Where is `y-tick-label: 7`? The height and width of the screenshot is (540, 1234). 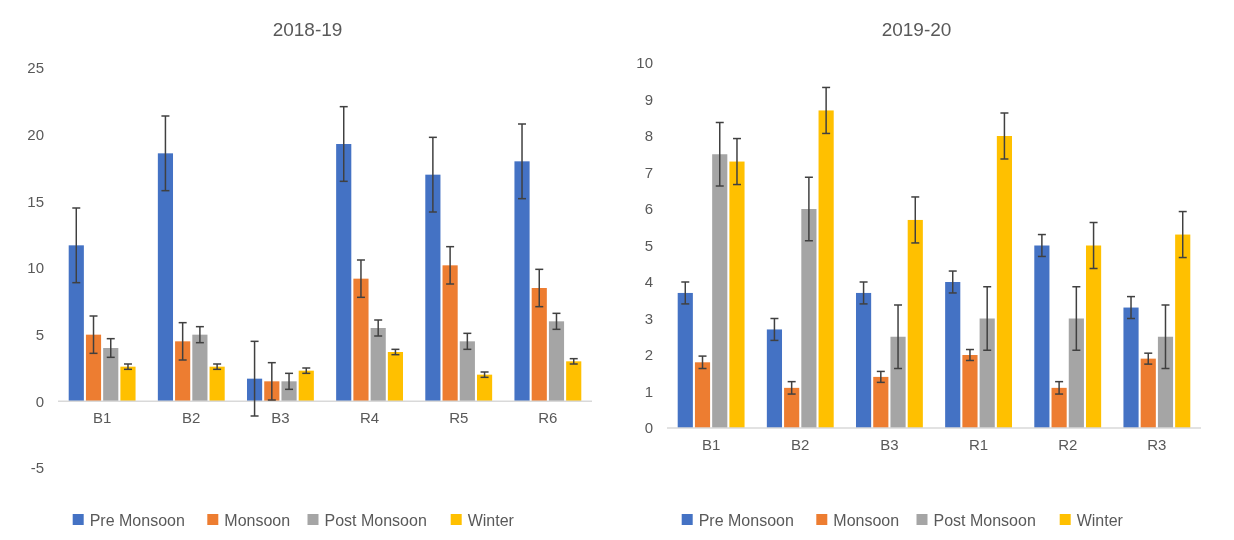 y-tick-label: 7 is located at coordinates (648, 172).